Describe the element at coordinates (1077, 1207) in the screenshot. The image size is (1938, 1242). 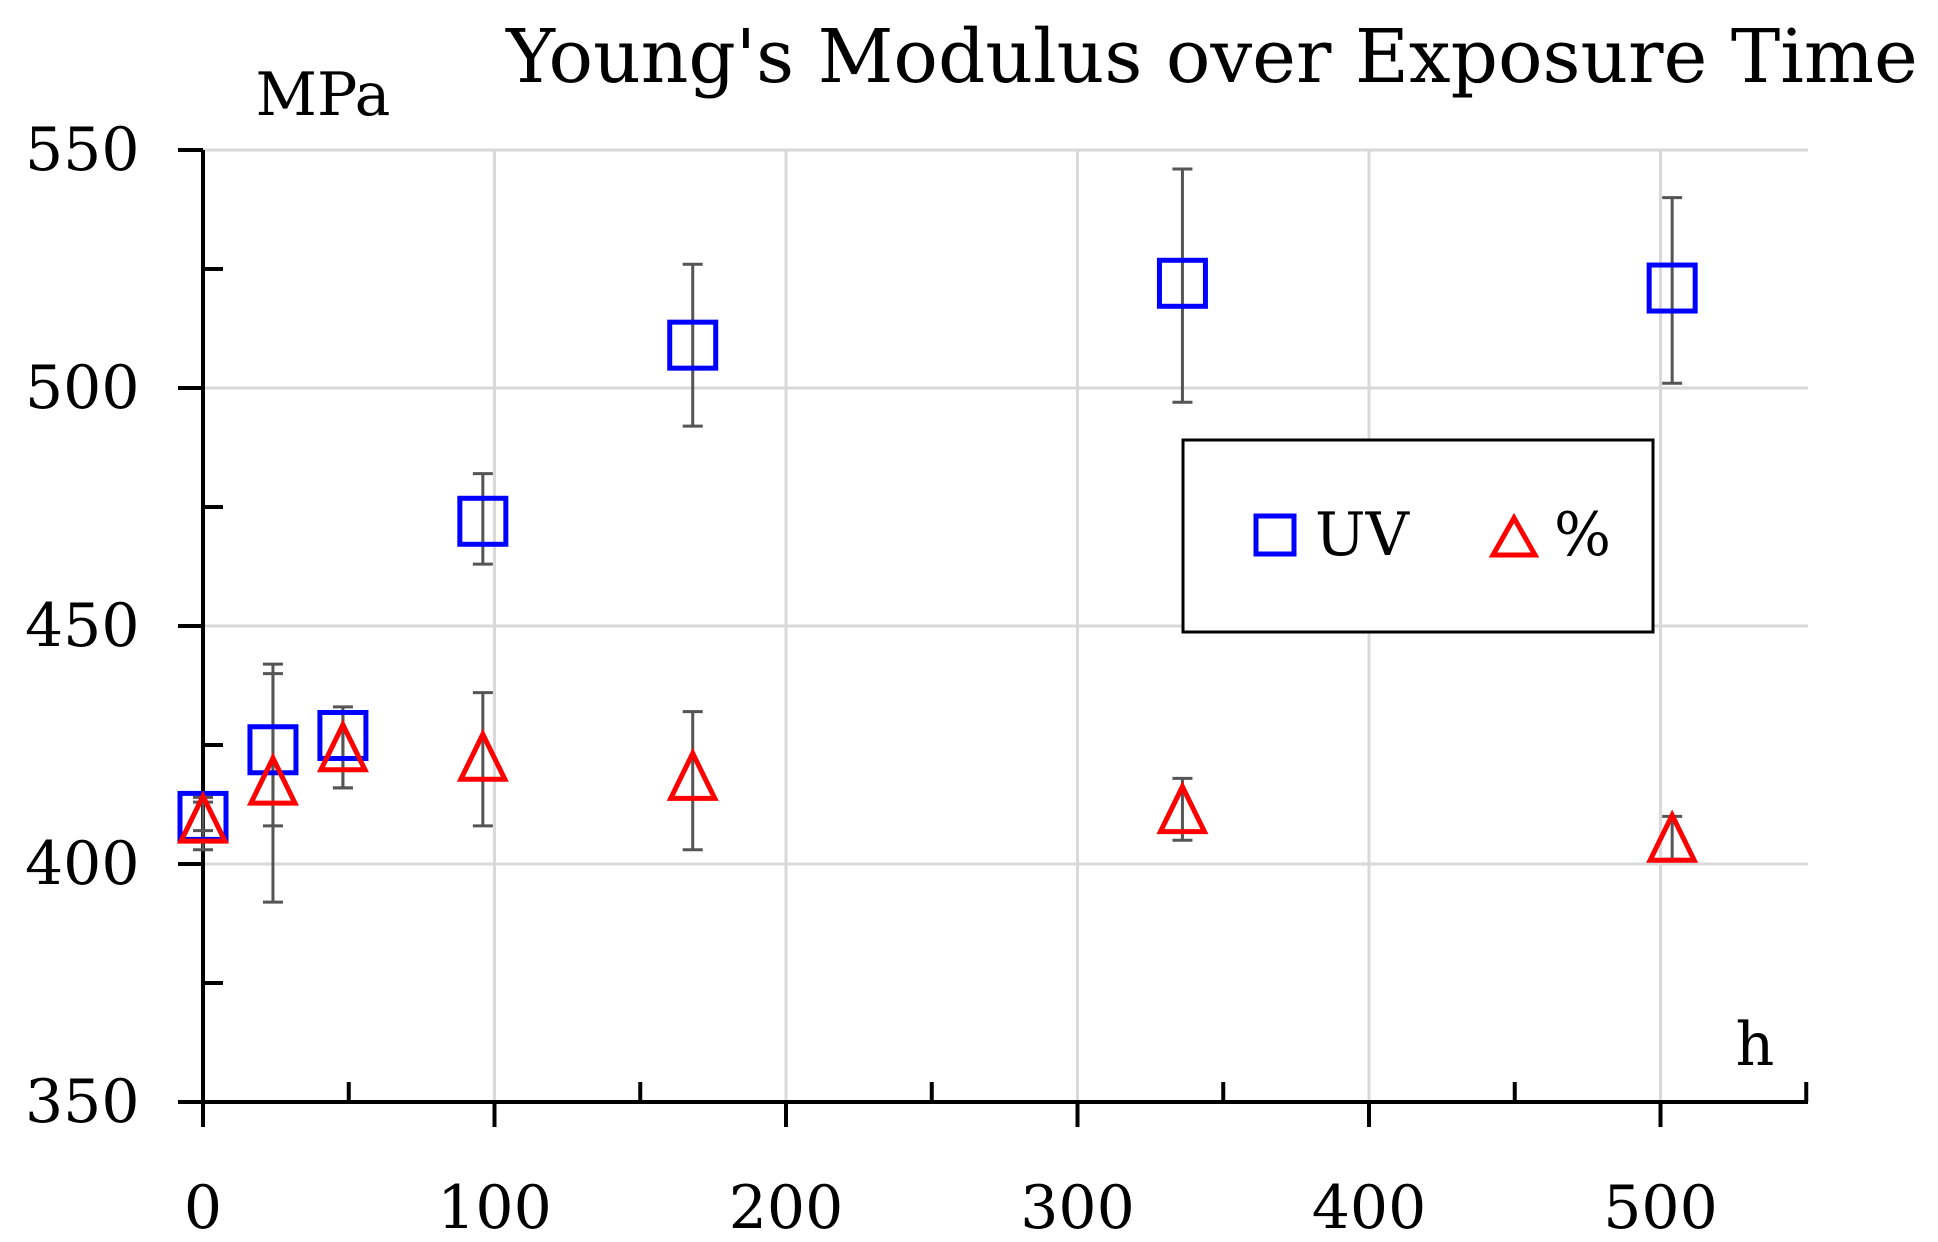
I see `x-tick-label: 300` at that location.